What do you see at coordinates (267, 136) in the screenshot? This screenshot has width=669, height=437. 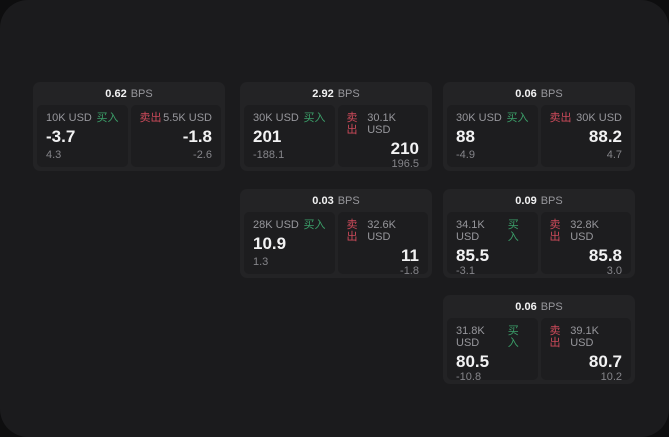 I see `buy-price: 201` at bounding box center [267, 136].